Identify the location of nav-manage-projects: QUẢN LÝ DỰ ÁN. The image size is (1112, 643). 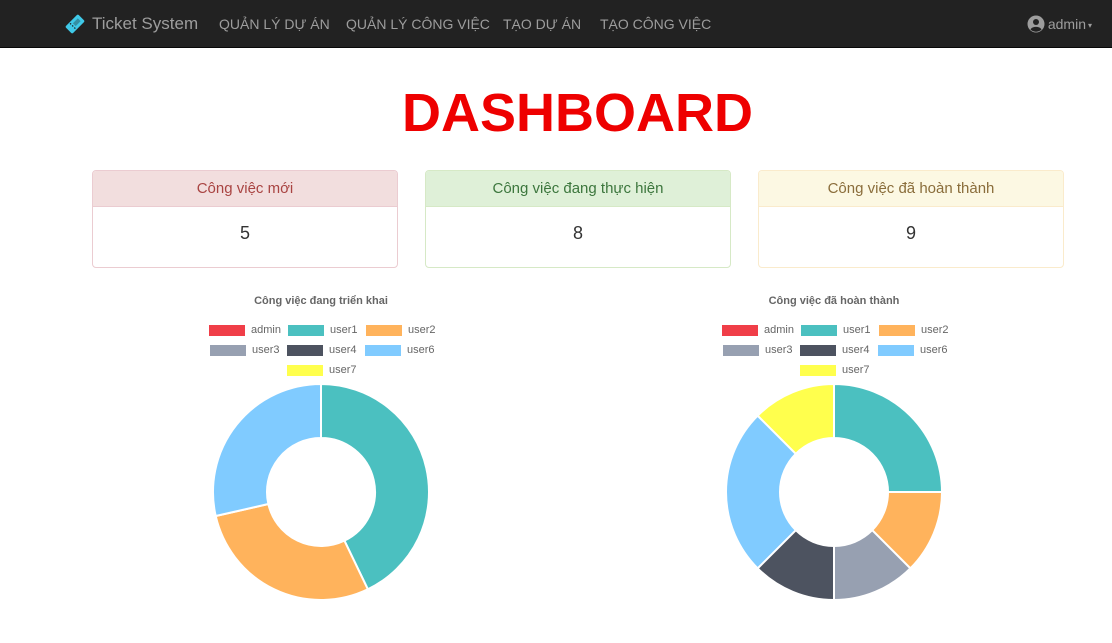
(274, 24).